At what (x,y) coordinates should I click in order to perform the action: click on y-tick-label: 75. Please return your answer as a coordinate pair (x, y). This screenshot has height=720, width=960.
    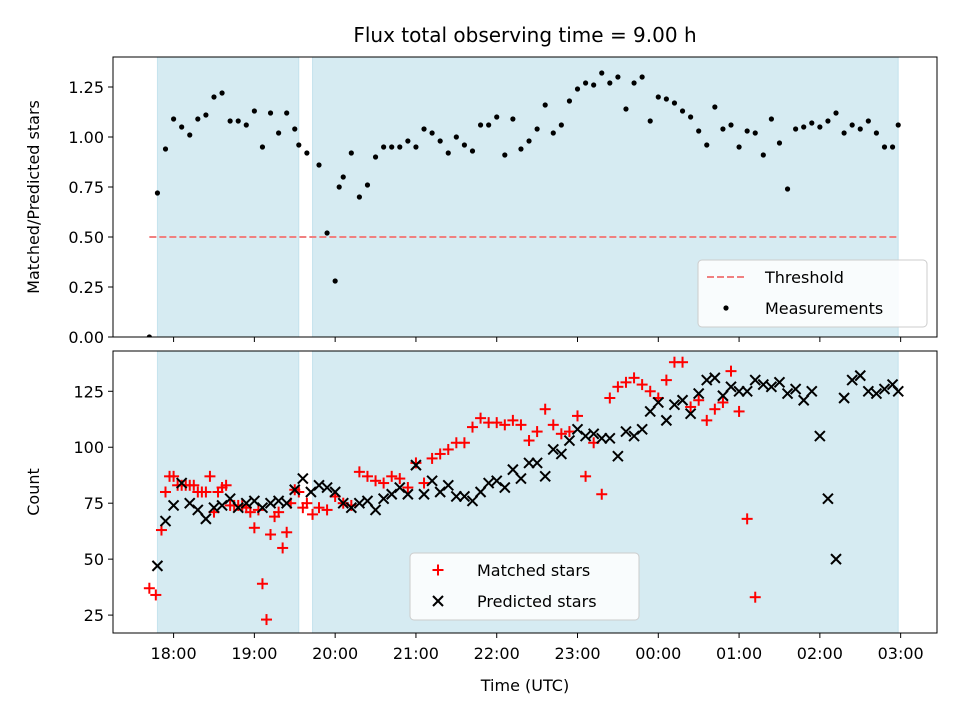
    Looking at the image, I should click on (94, 503).